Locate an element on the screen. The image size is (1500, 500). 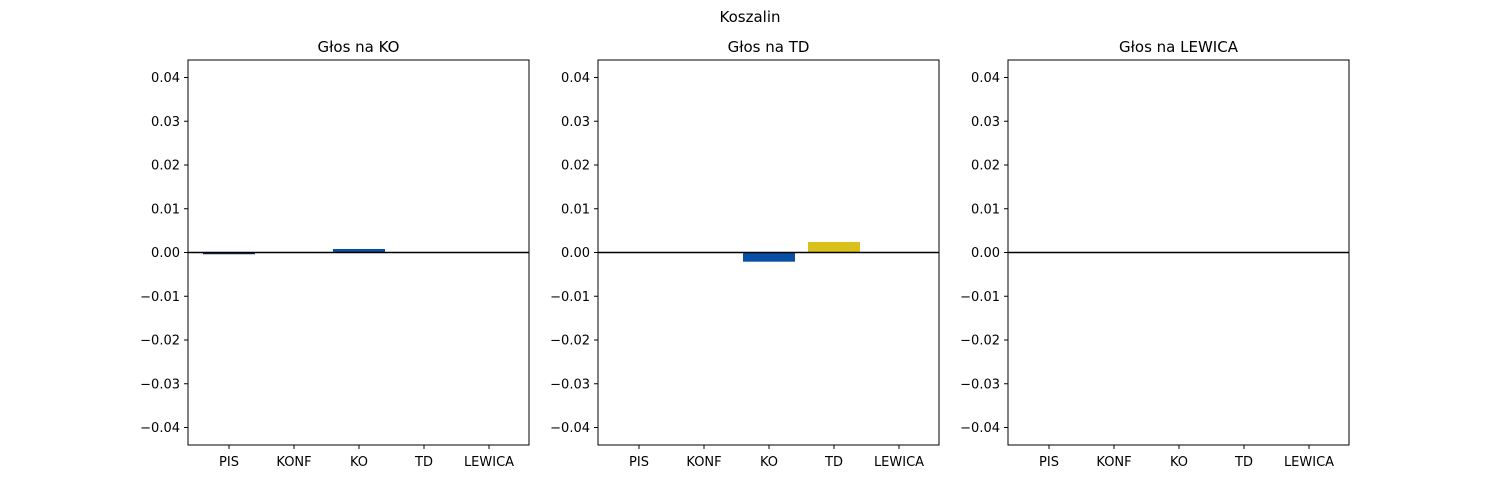
figure-title: Koszalin is located at coordinates (750, 17).